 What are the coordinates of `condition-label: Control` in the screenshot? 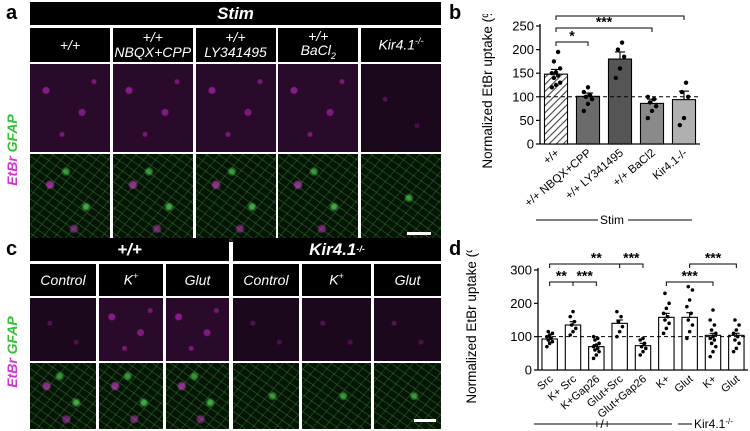 It's located at (266, 279).